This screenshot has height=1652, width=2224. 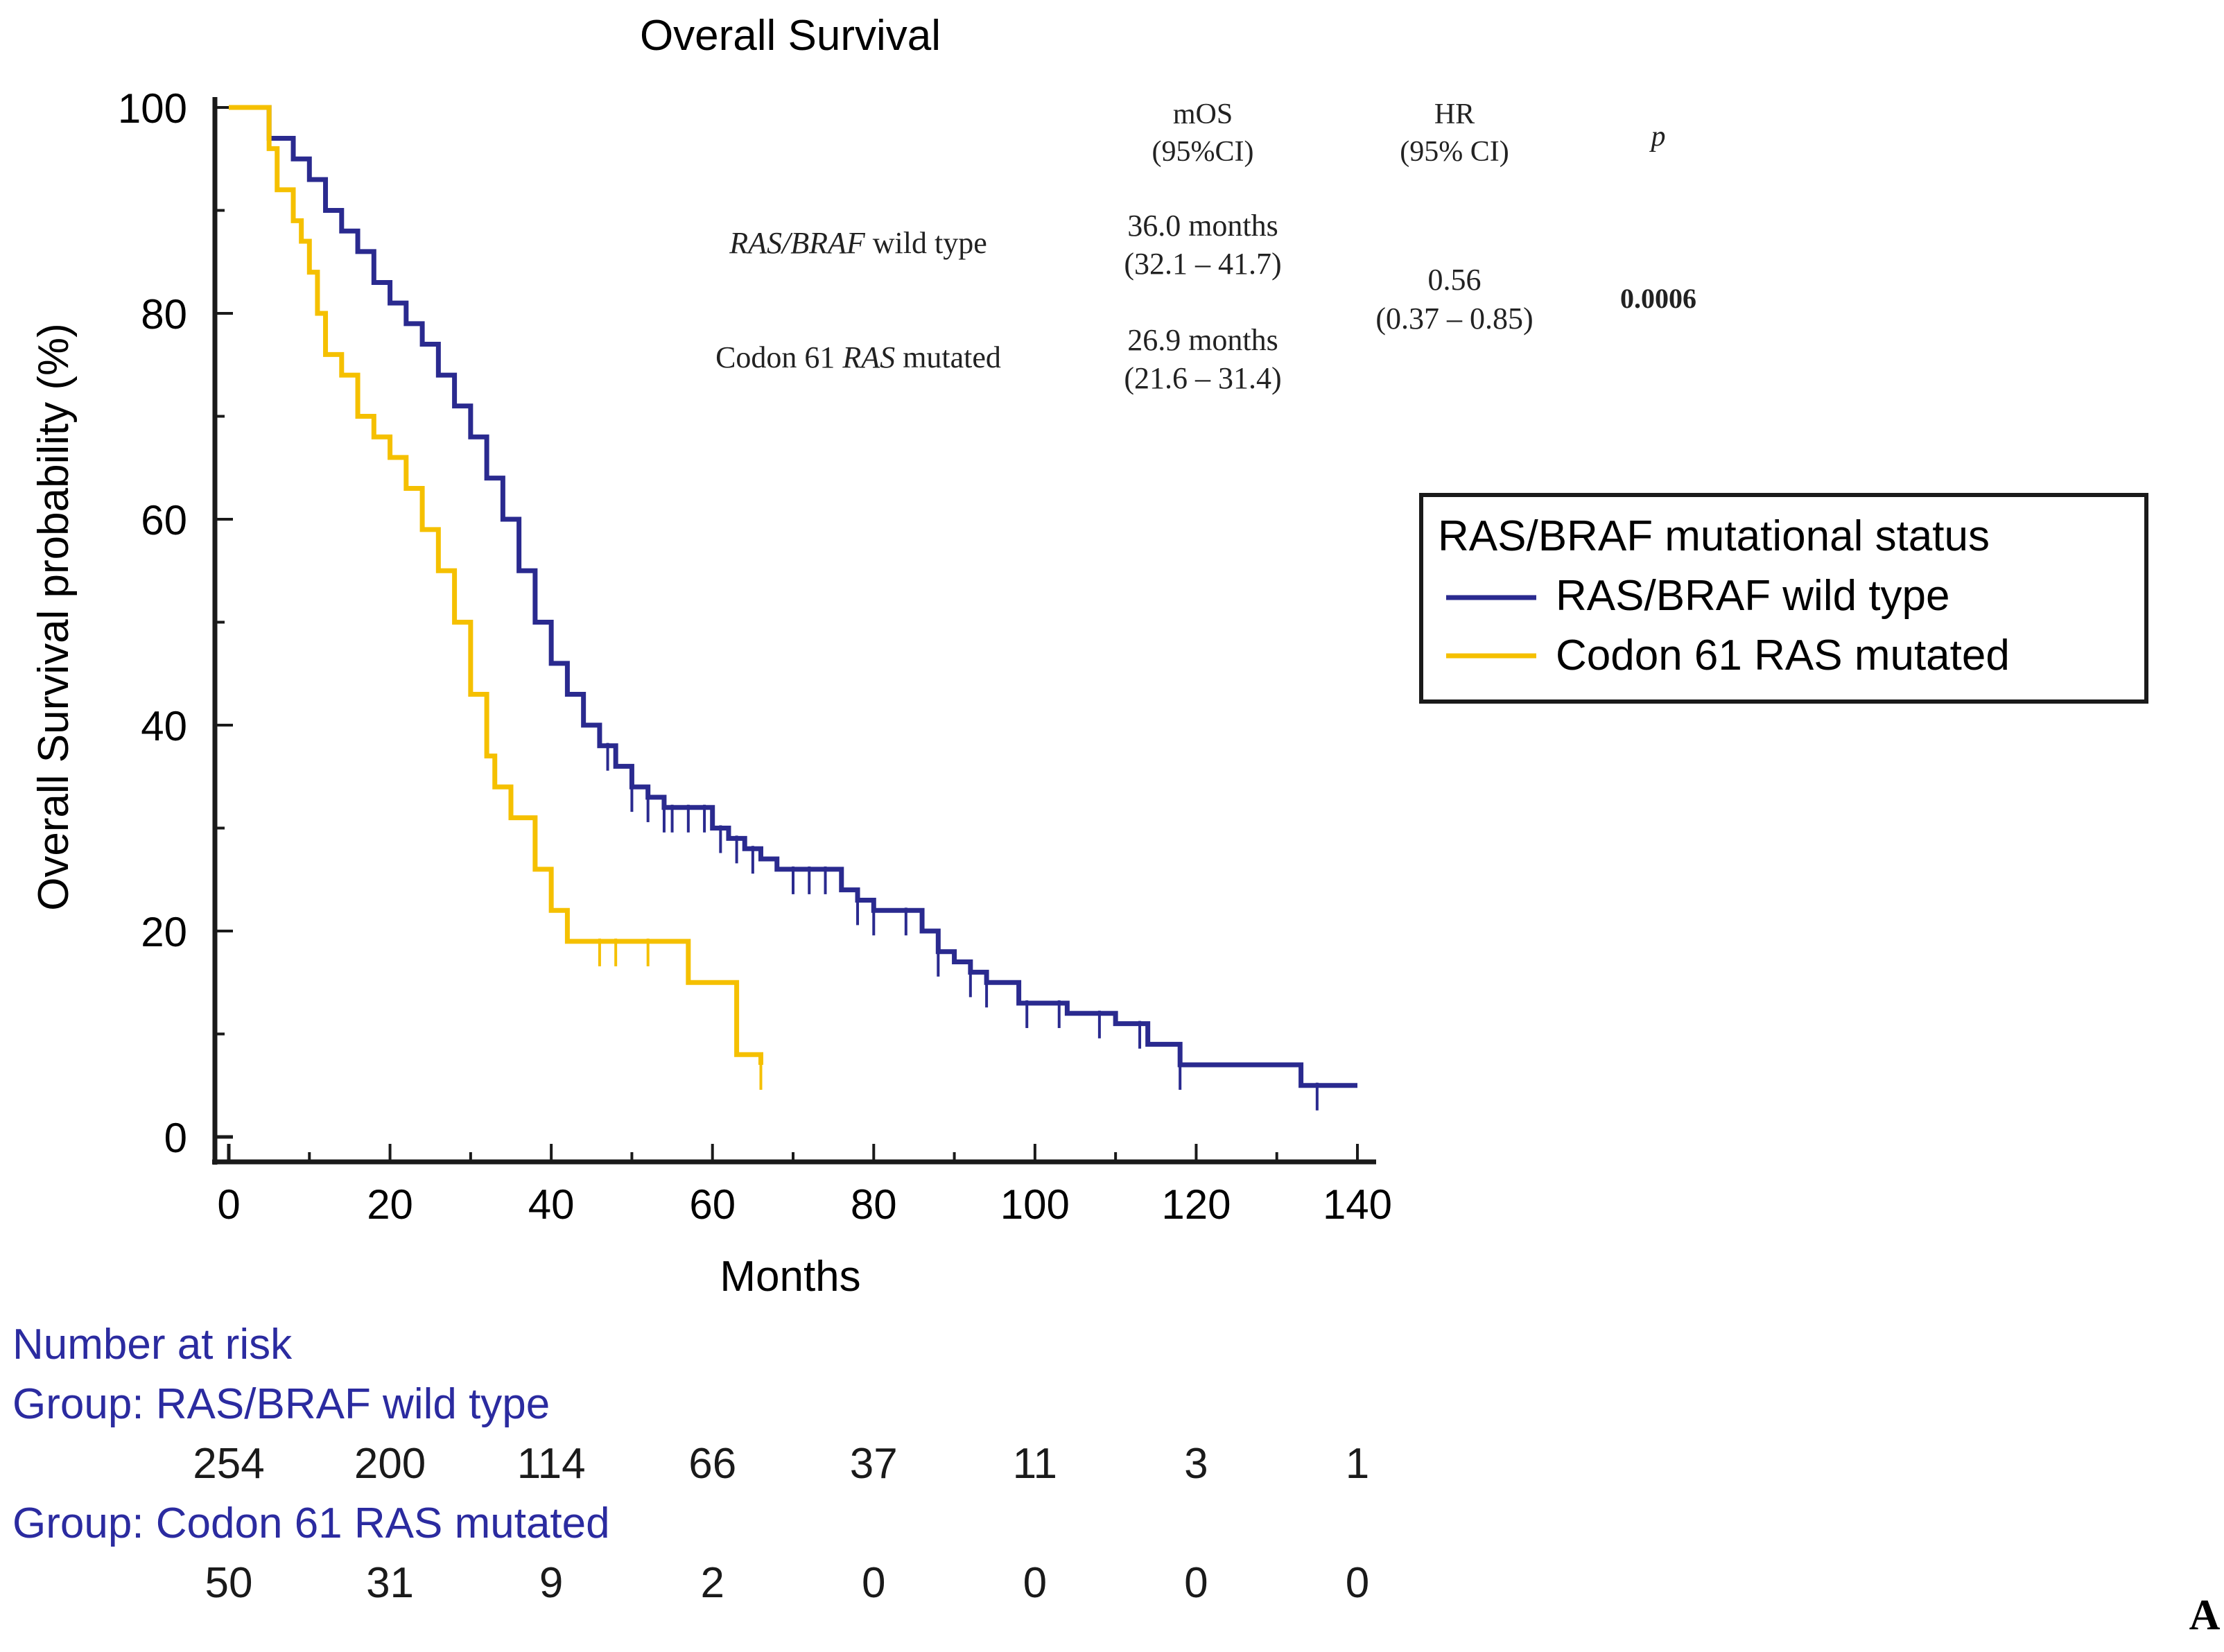 I want to click on p-header: p, so click(x=1657, y=137).